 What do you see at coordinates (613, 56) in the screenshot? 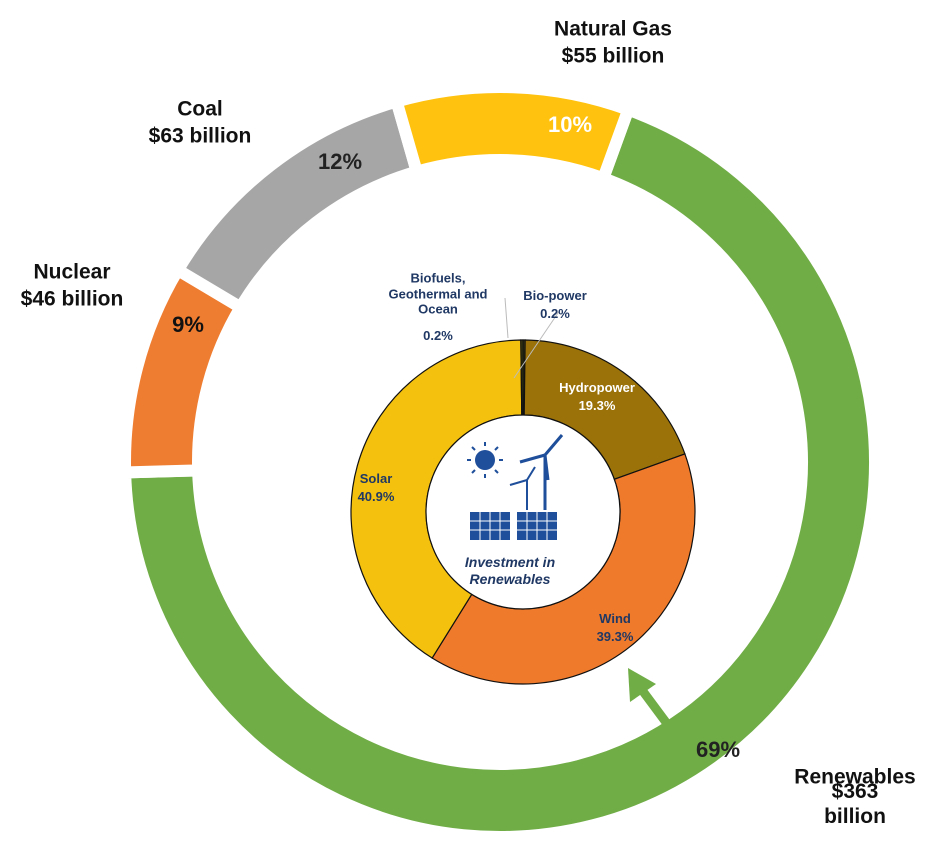
I see `amount-label: $55 billion` at bounding box center [613, 56].